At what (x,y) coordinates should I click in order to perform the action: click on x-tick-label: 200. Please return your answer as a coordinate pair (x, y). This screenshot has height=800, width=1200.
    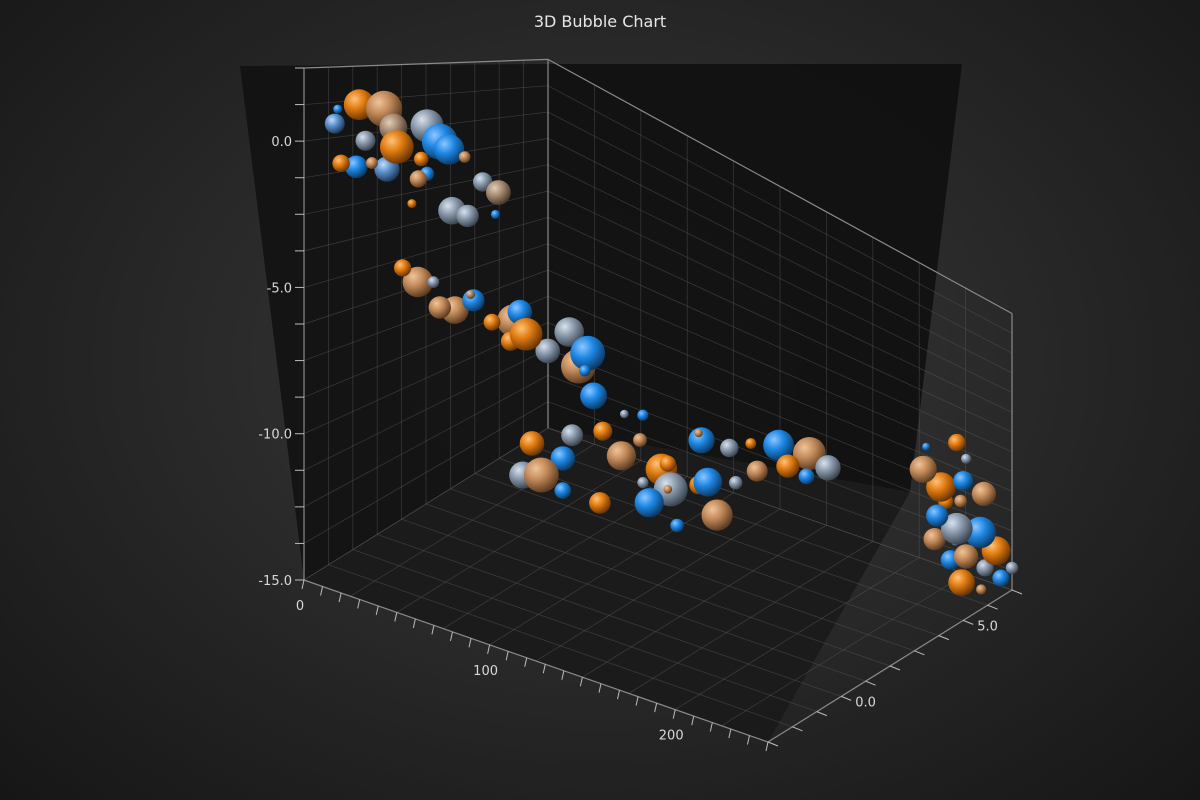
    Looking at the image, I should click on (671, 736).